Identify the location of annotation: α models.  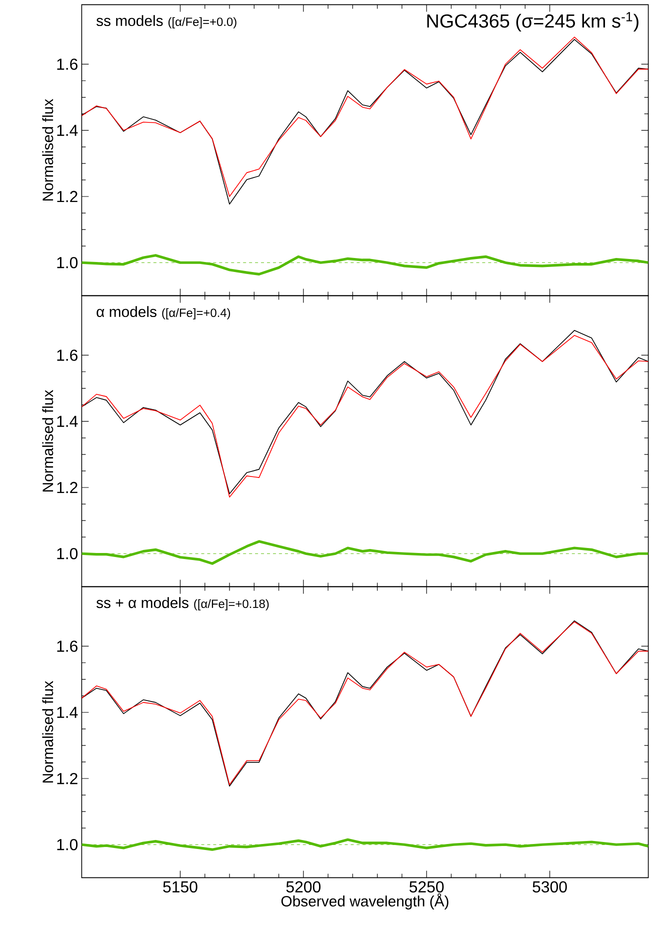
(126, 312).